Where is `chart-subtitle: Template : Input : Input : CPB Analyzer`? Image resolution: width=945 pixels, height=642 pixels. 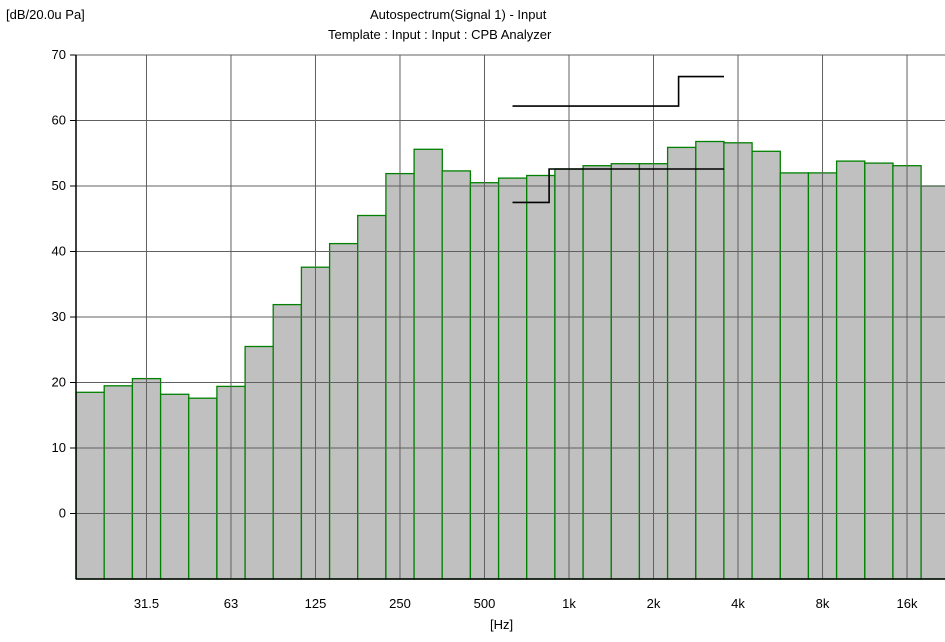 chart-subtitle: Template : Input : Input : CPB Analyzer is located at coordinates (440, 34).